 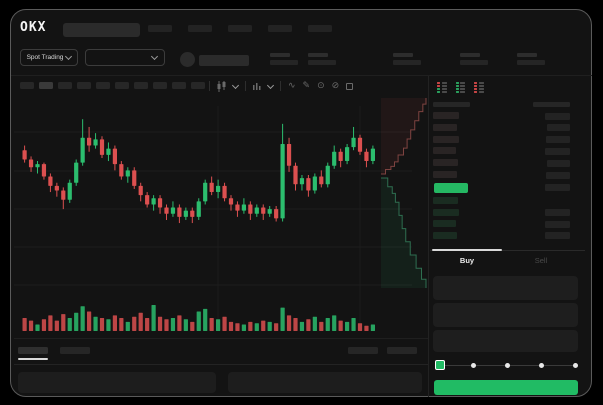 What do you see at coordinates (325, 382) in the screenshot?
I see `positions-panel-placeholder` at bounding box center [325, 382].